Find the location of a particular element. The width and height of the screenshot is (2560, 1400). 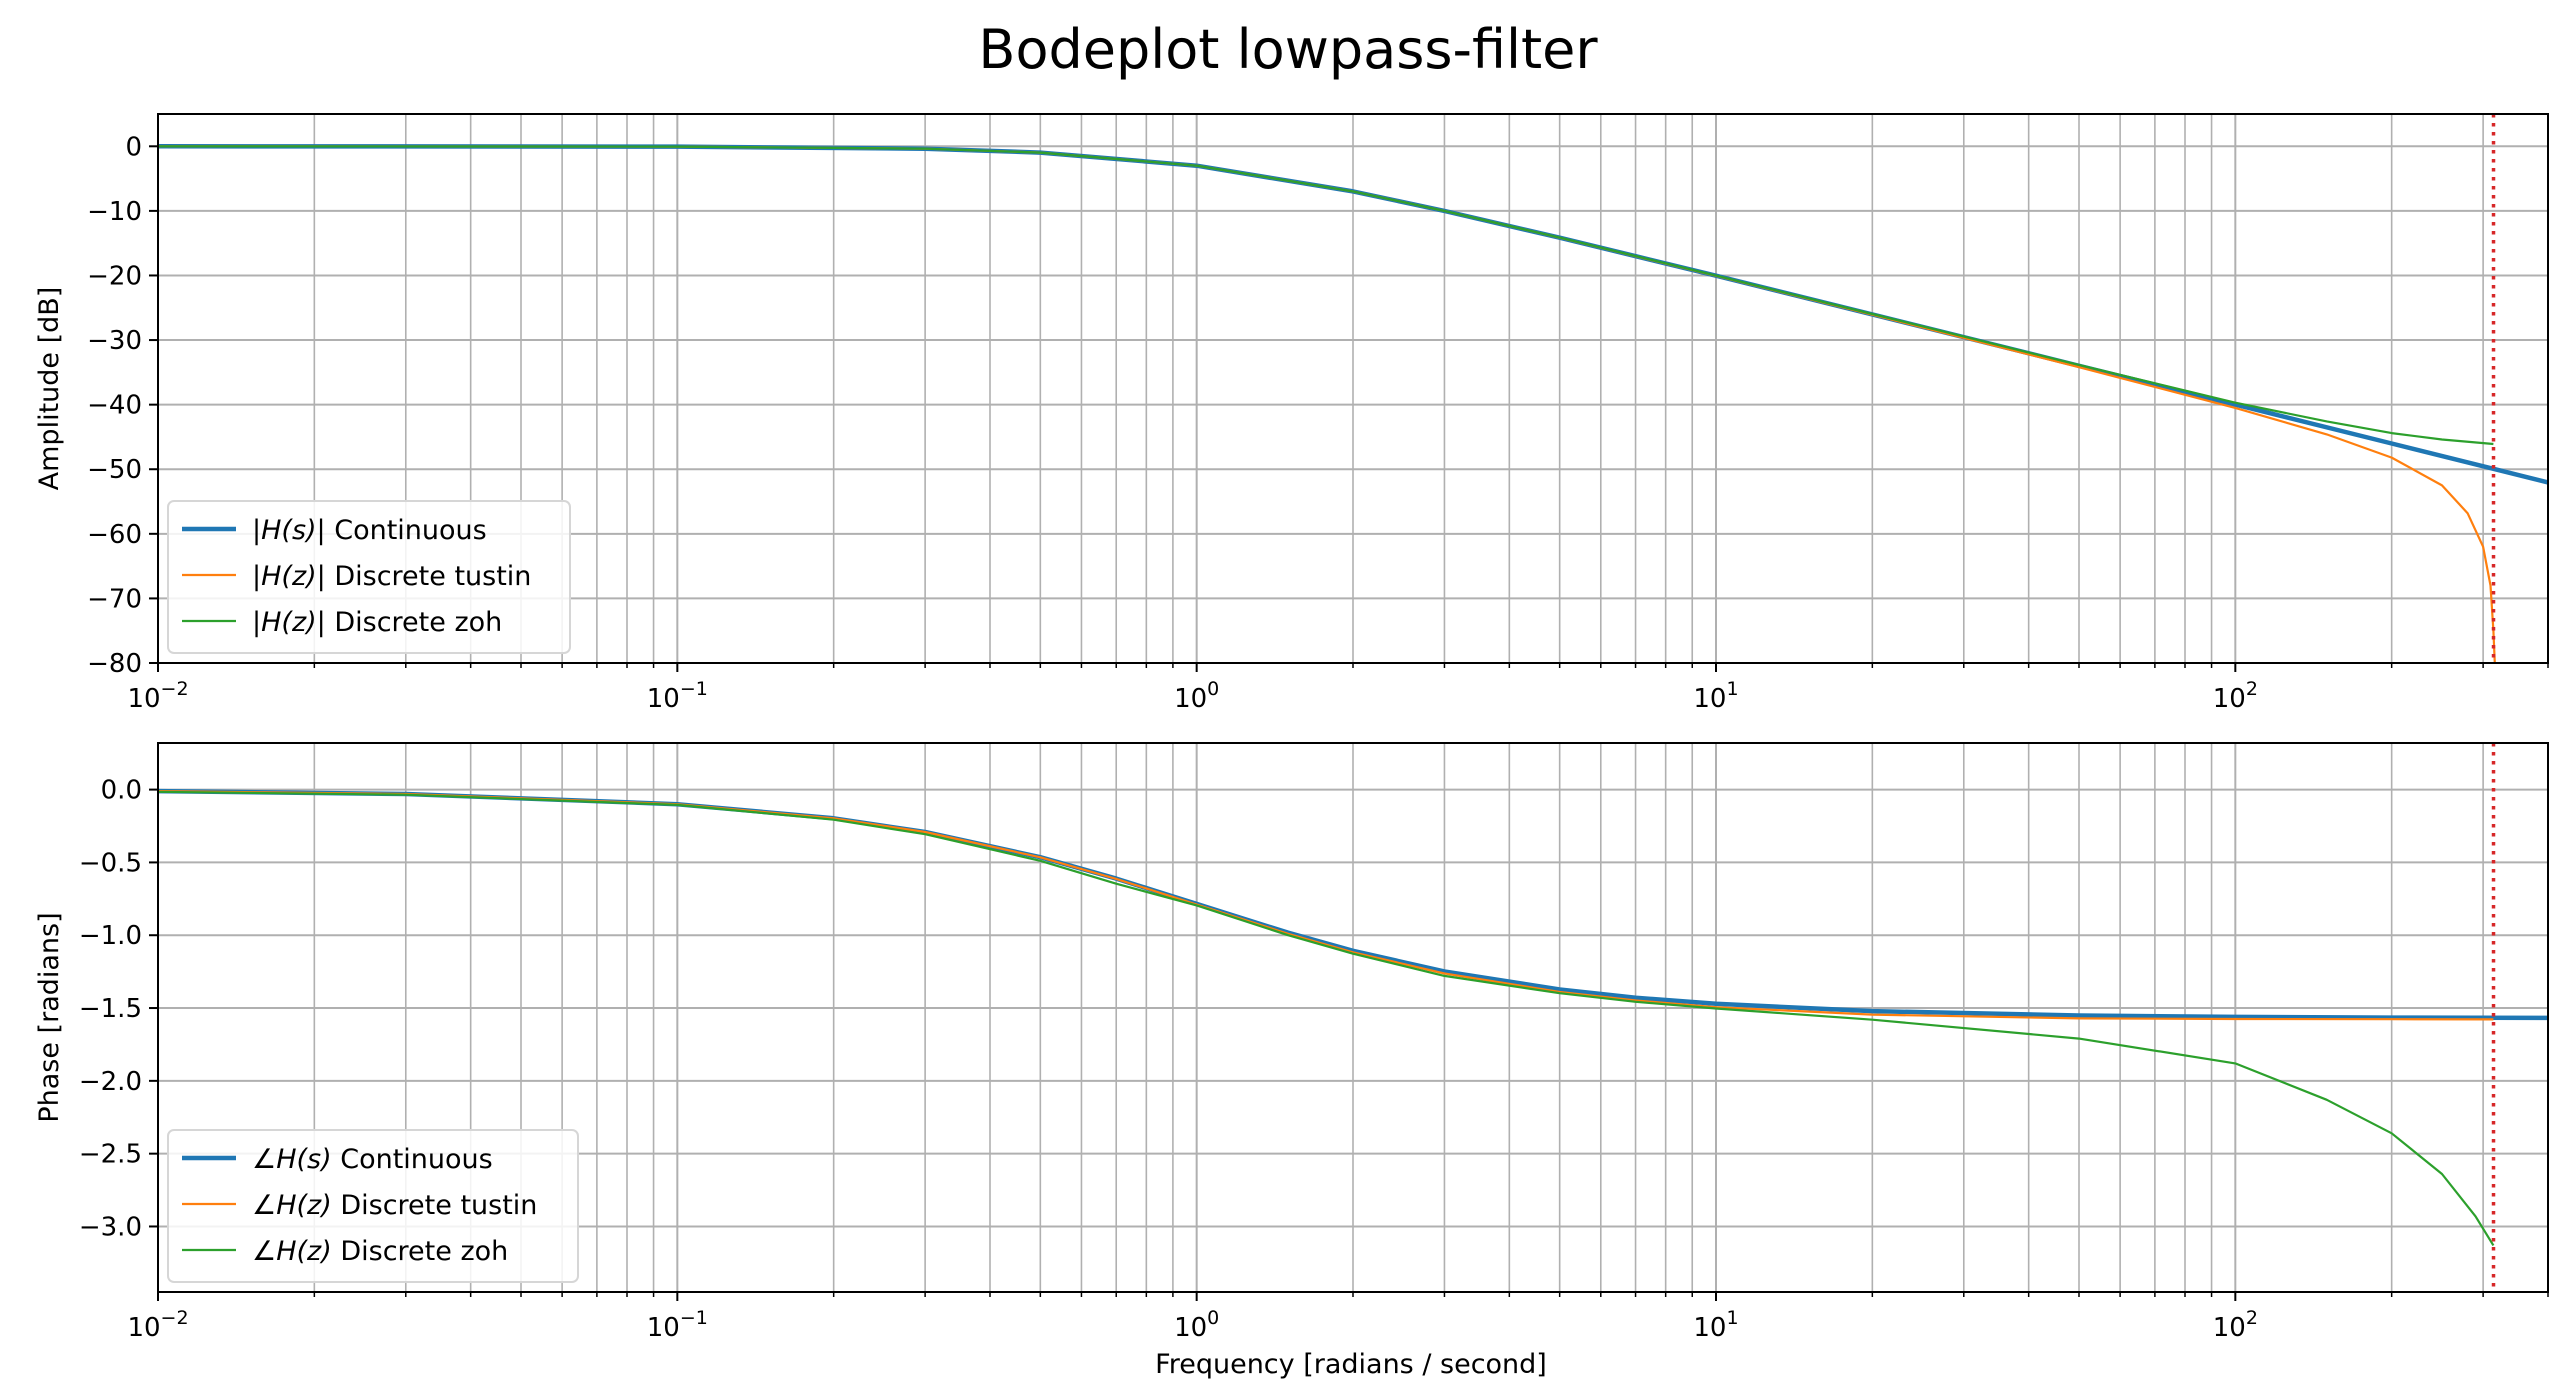

legend-entry: |H(z)| Discrete zoh is located at coordinates (377, 622).